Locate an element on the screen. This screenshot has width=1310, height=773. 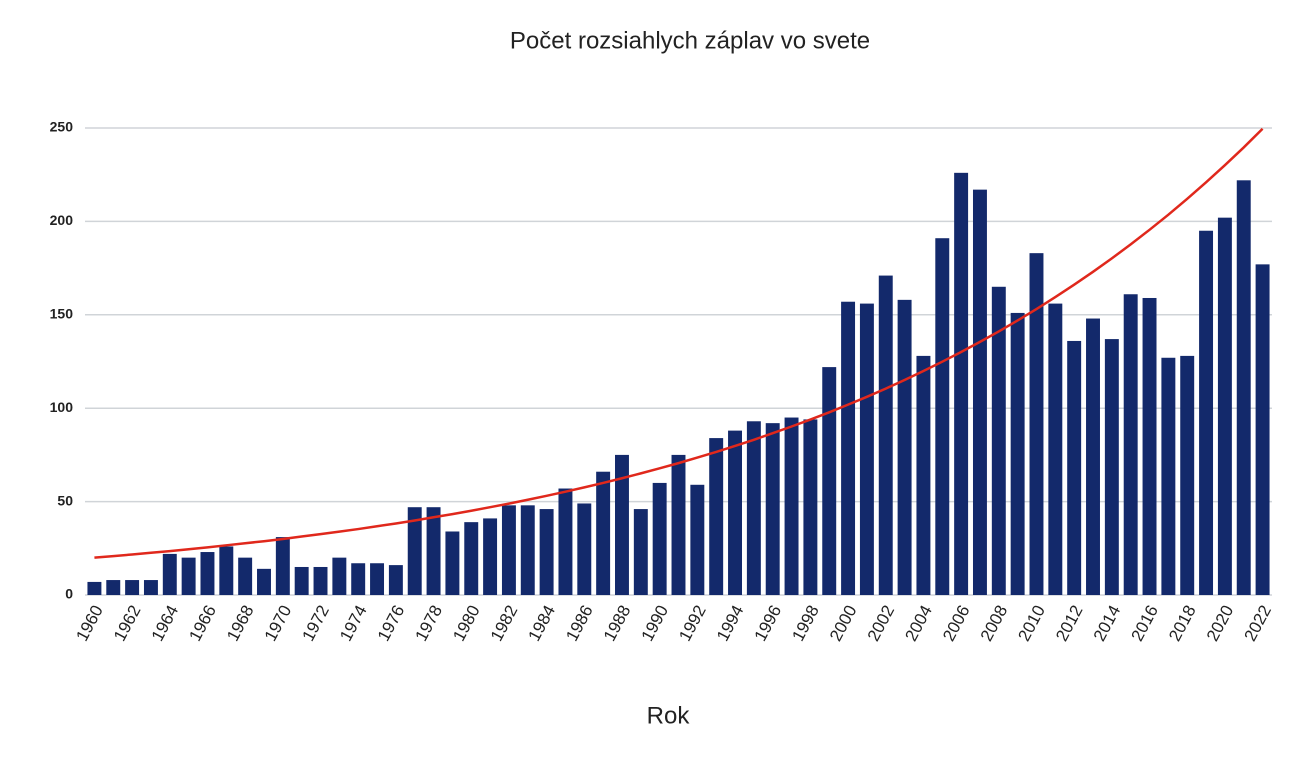
x-tick-label: 1976 is located at coordinates (391, 623).